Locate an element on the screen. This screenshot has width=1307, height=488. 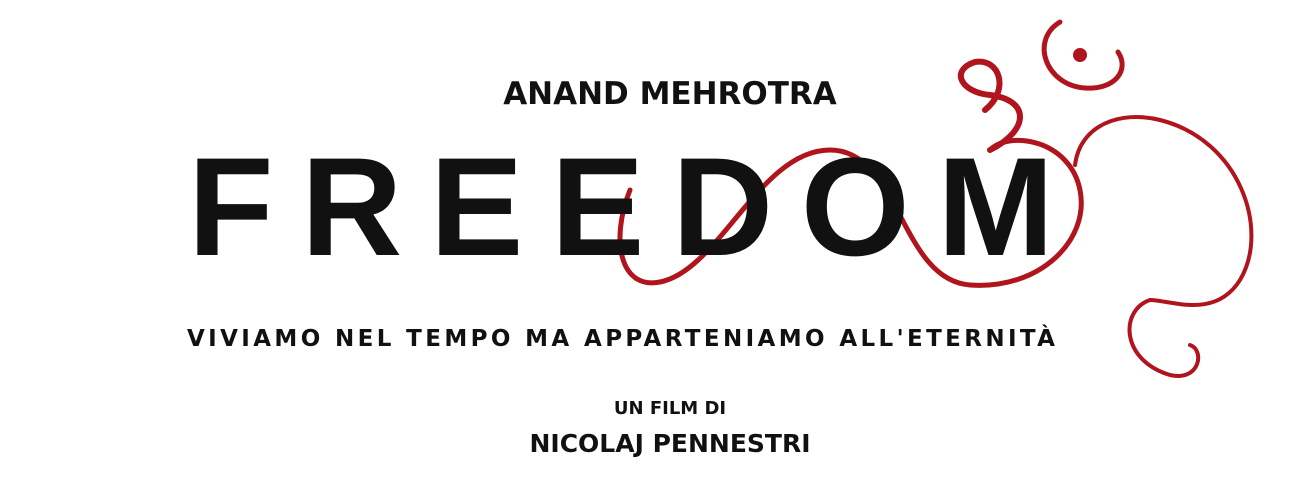
om-dot is located at coordinates (1080, 55).